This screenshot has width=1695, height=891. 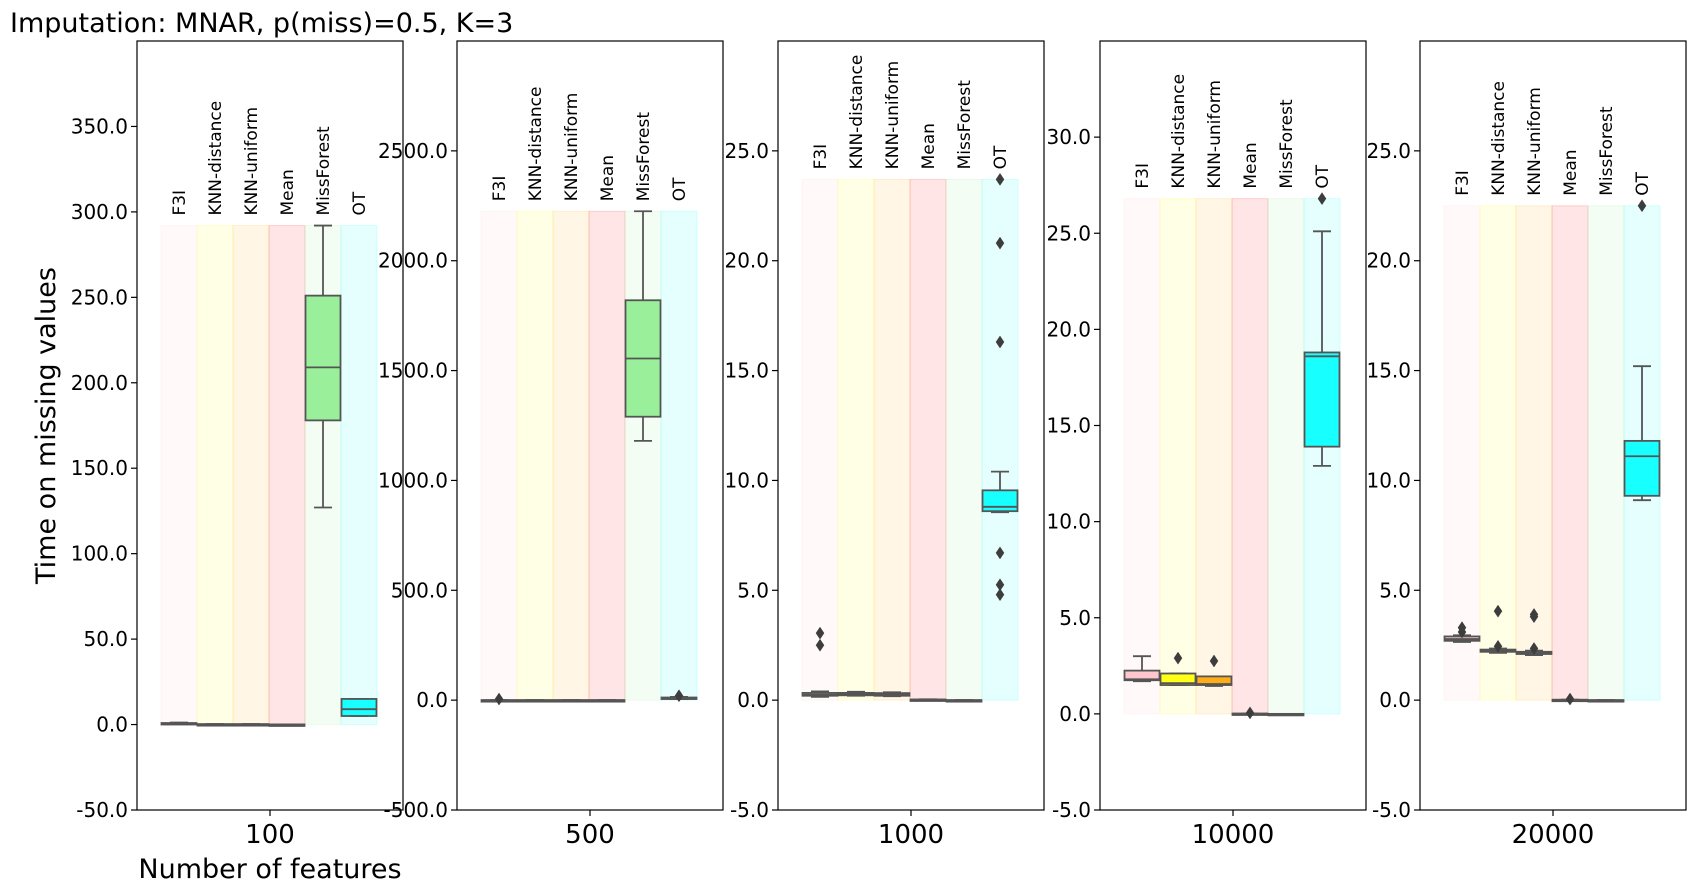 What do you see at coordinates (99, 554) in the screenshot?
I see `y-tick-label: 100.0` at bounding box center [99, 554].